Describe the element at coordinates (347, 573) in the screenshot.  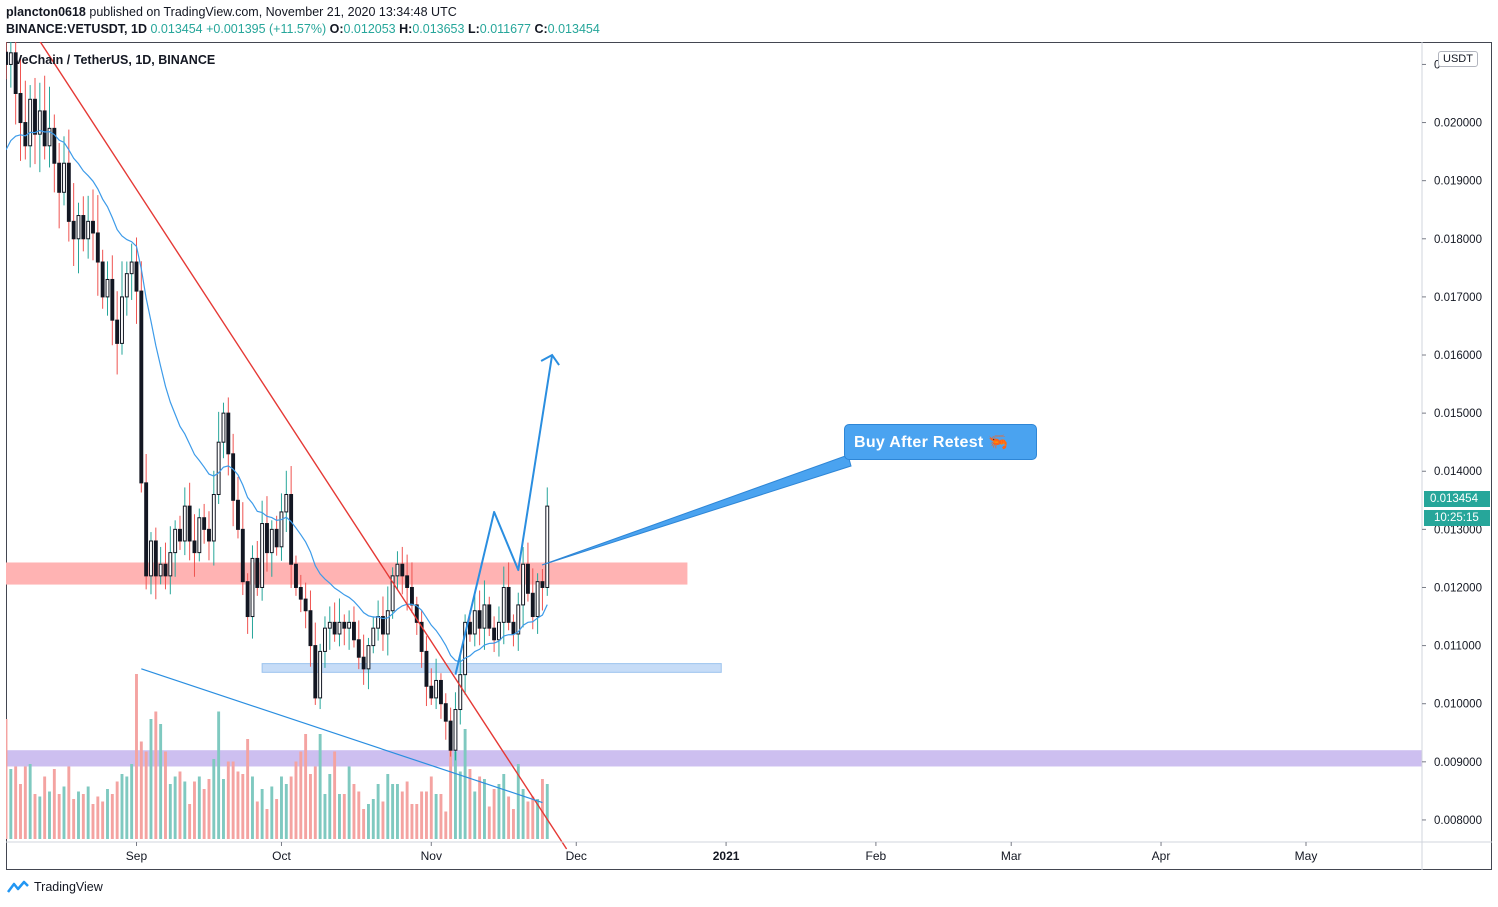
I see `resistance-zone` at that location.